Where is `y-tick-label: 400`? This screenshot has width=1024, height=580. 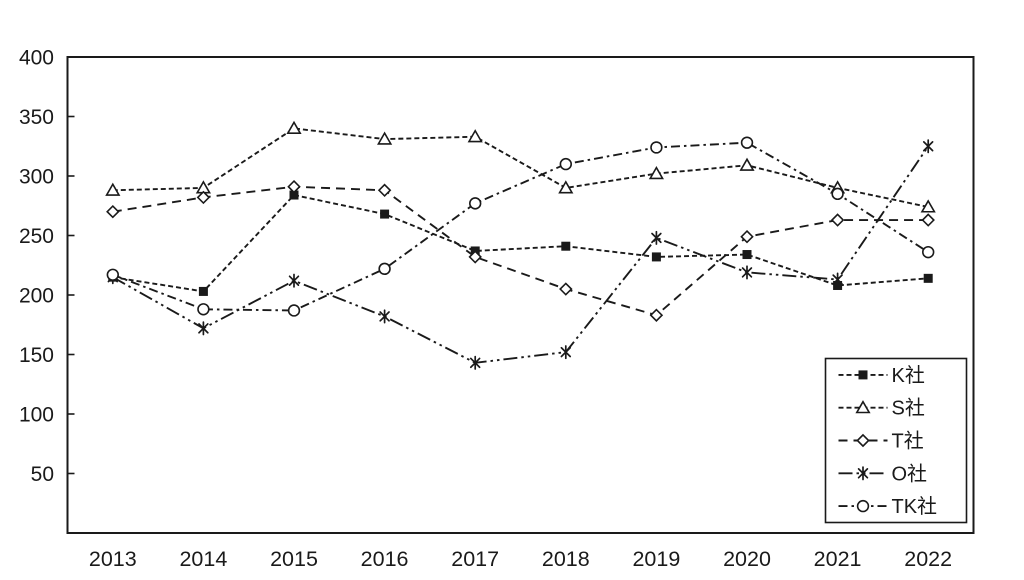
y-tick-label: 400 is located at coordinates (36, 58).